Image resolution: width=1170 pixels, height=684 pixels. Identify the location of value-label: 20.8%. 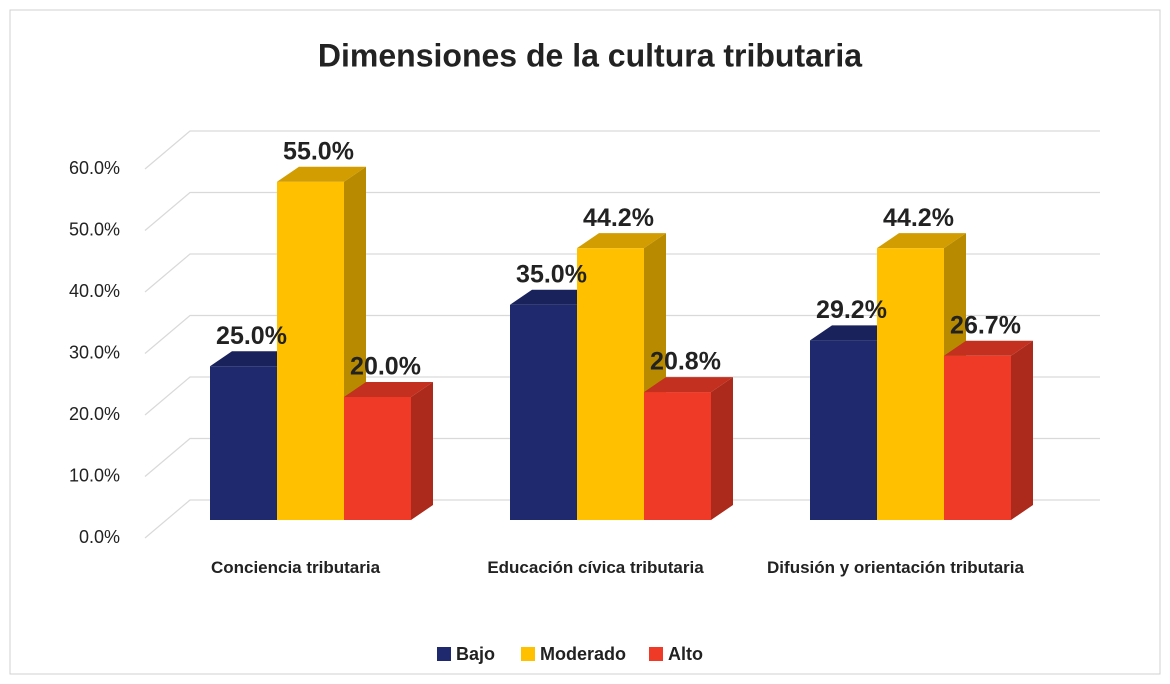
(685, 362).